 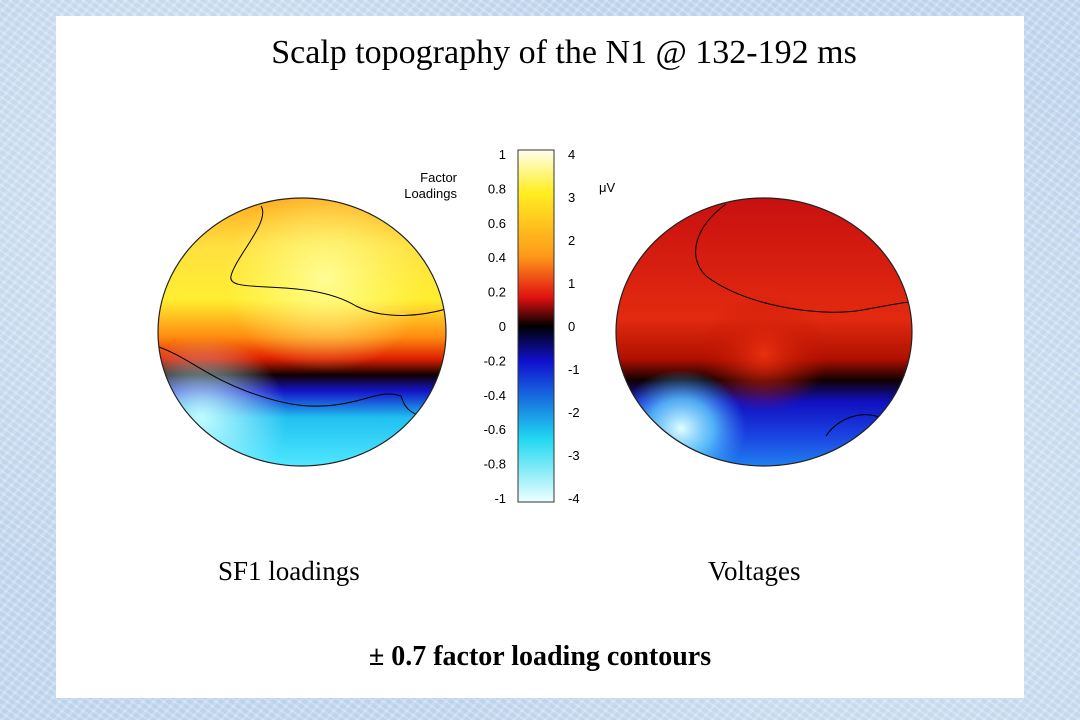 I want to click on colorbar-unit-label: μV, so click(x=607, y=187).